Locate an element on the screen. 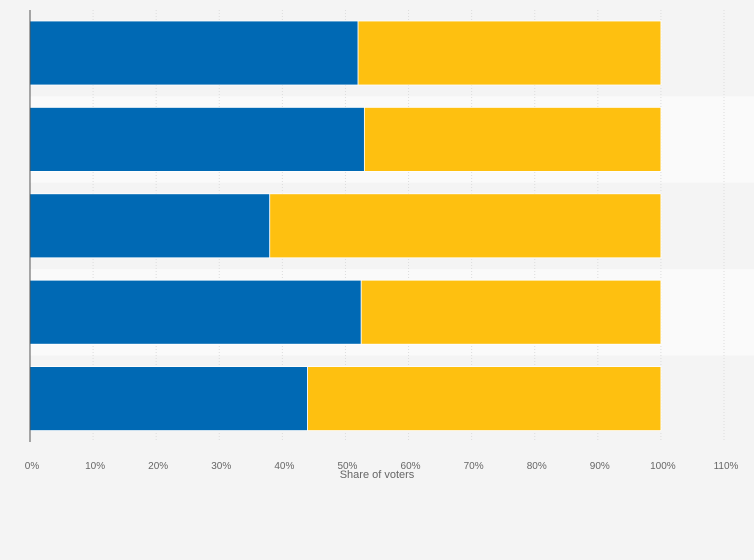 Image resolution: width=754 pixels, height=560 pixels. x-tick-label: 70% is located at coordinates (474, 466).